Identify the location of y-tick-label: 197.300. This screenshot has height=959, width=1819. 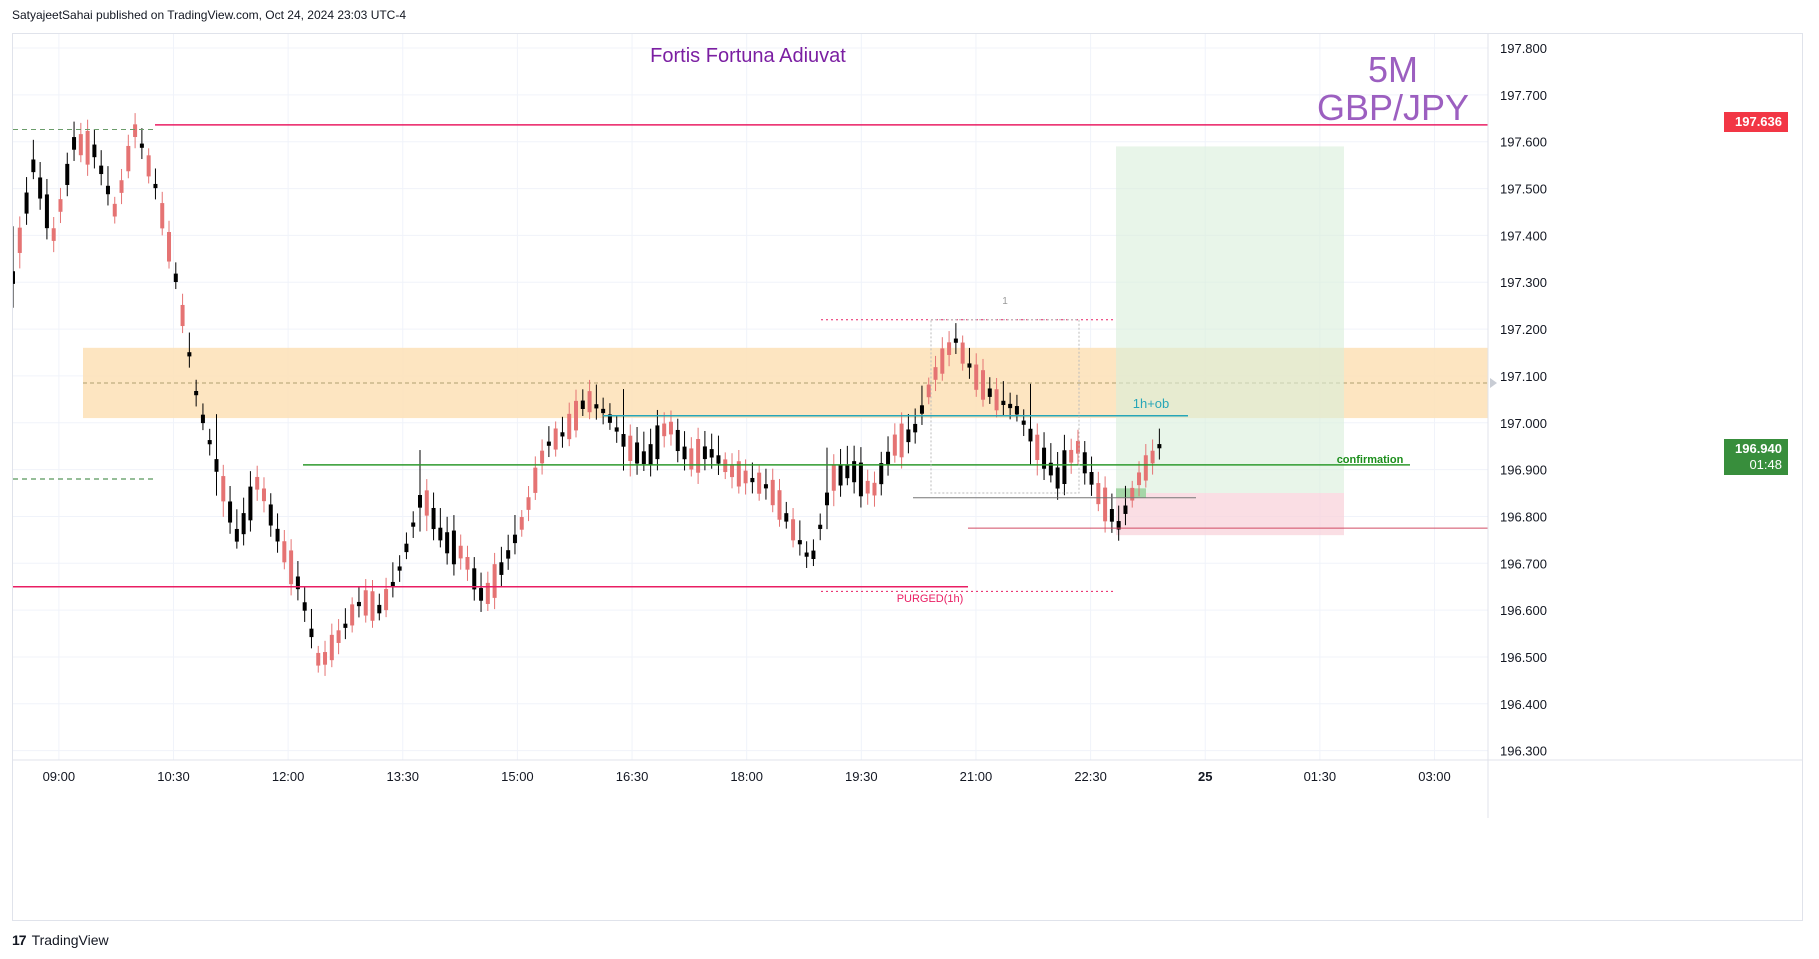
(1523, 282).